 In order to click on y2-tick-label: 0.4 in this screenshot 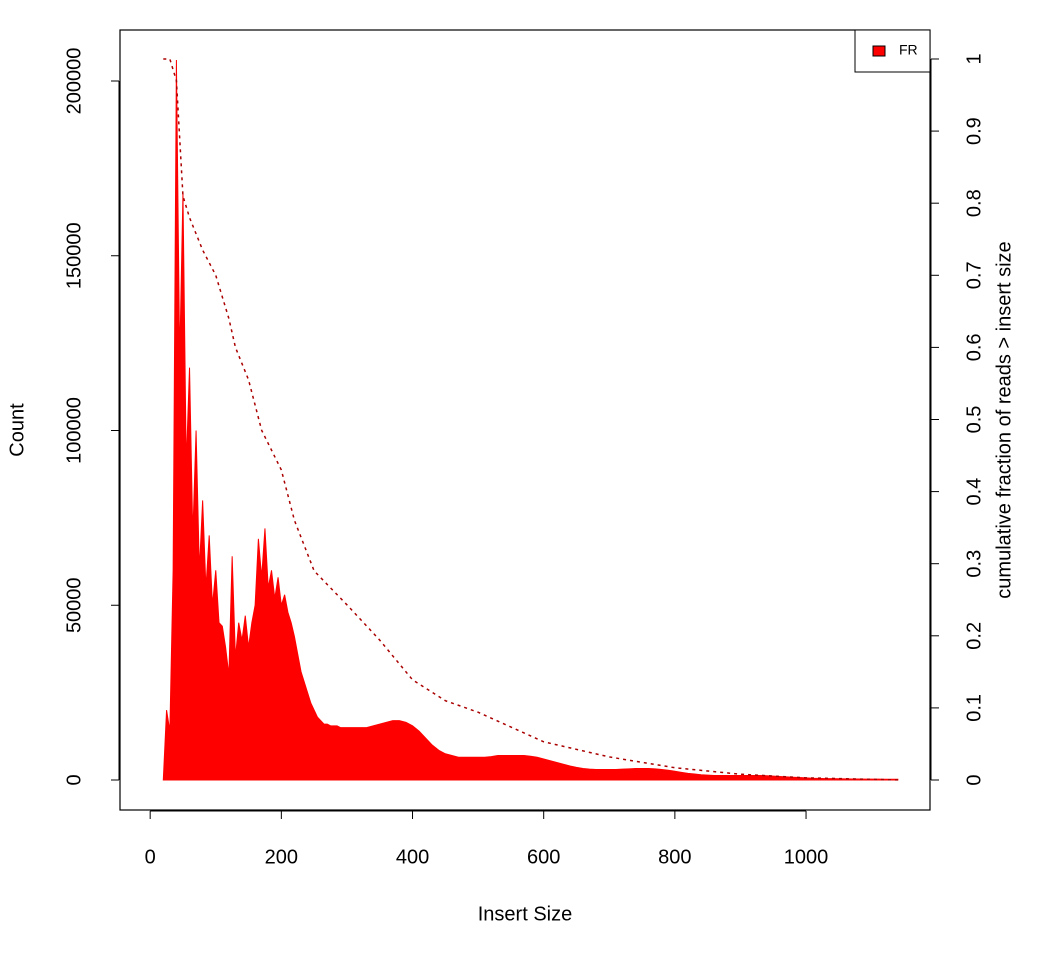, I will do `click(974, 492)`.